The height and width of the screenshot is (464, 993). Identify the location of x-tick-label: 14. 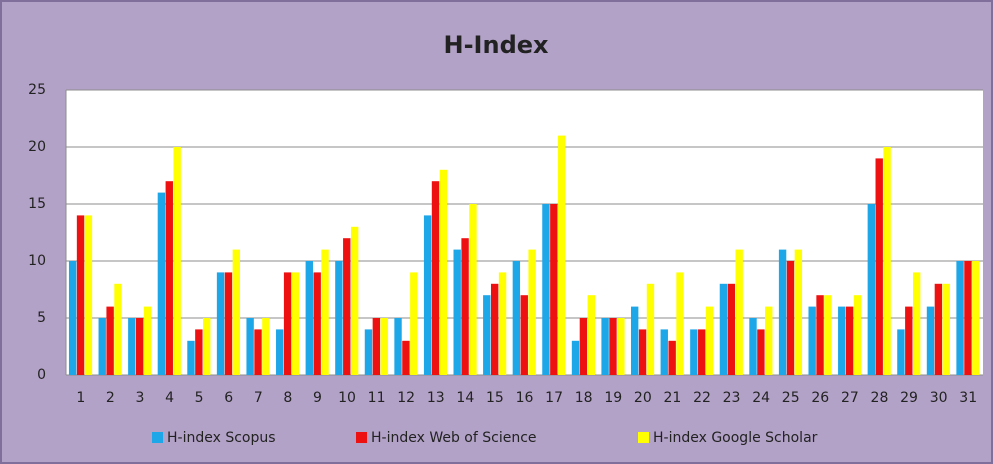
(465, 398).